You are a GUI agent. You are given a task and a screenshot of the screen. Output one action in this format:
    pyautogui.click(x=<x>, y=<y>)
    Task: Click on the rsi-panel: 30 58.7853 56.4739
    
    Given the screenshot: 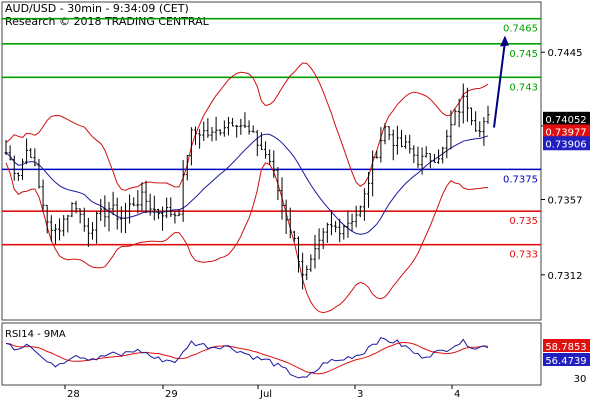 What is the action you would take?
    pyautogui.click(x=297, y=360)
    